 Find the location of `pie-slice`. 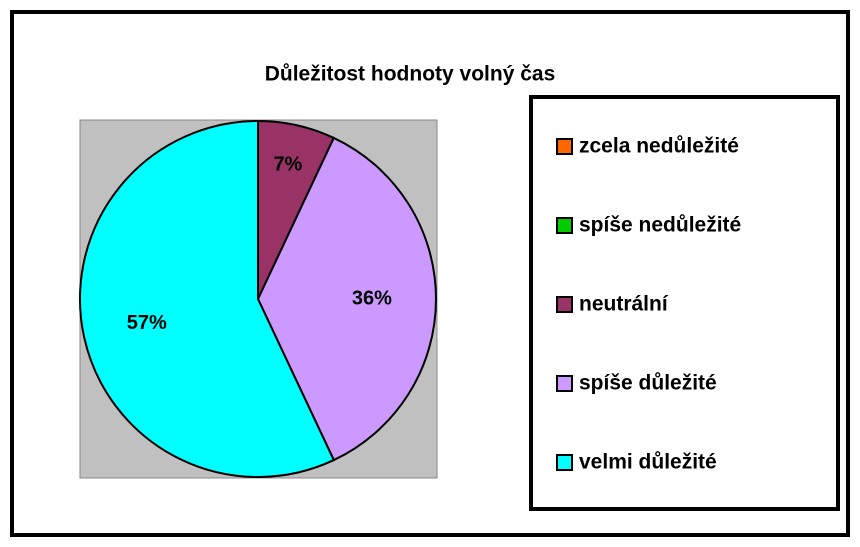

pie-slice is located at coordinates (346, 299).